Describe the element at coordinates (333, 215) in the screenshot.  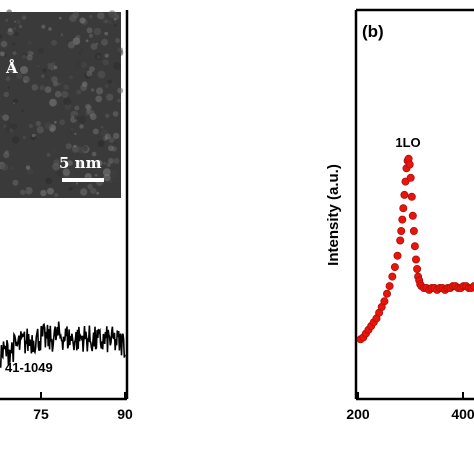
I see `y-axis-title-b: Intensity (a.u.)` at that location.